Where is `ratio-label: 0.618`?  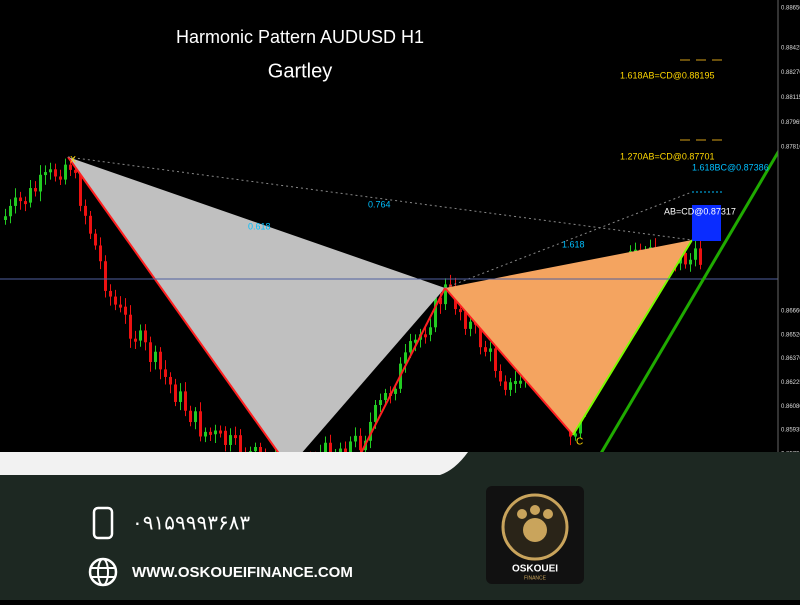
ratio-label: 0.618 is located at coordinates (259, 226).